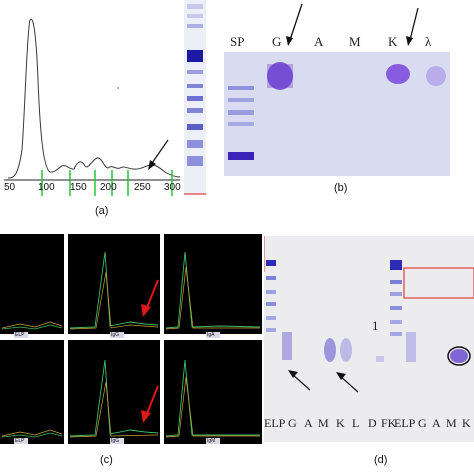  What do you see at coordinates (436, 423) in the screenshot?
I see `lane-label-a-2: A` at bounding box center [436, 423].